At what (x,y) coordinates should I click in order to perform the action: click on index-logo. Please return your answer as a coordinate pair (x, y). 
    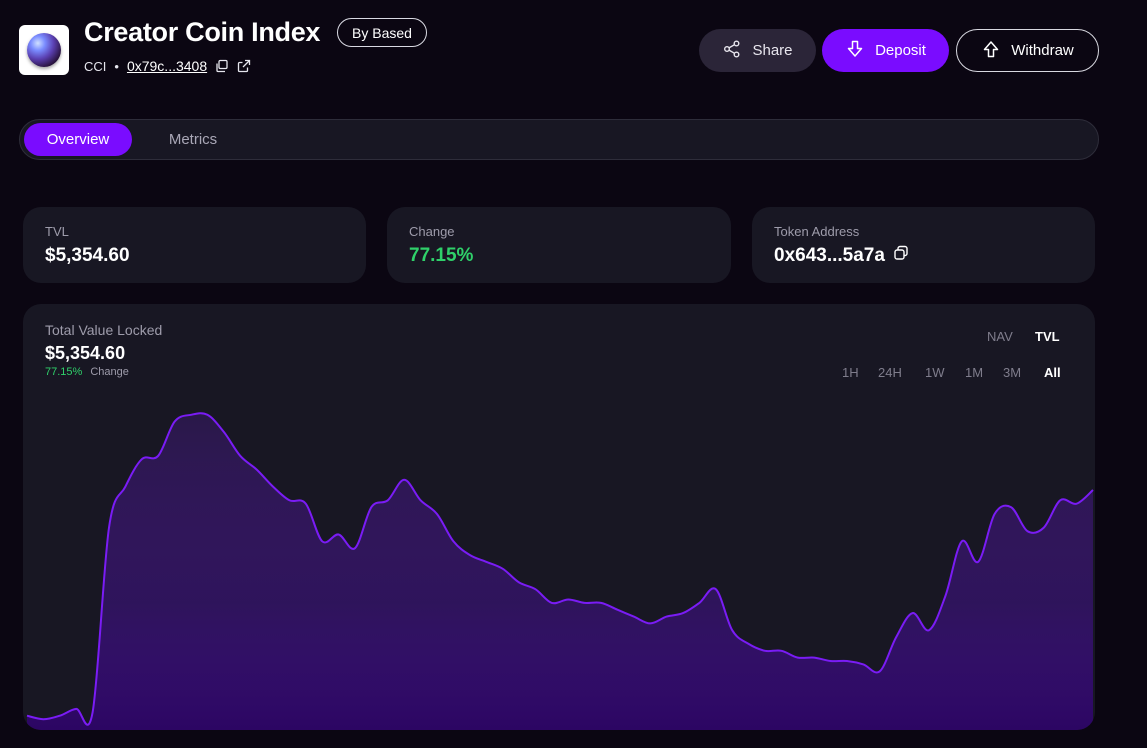
    Looking at the image, I should click on (44, 50).